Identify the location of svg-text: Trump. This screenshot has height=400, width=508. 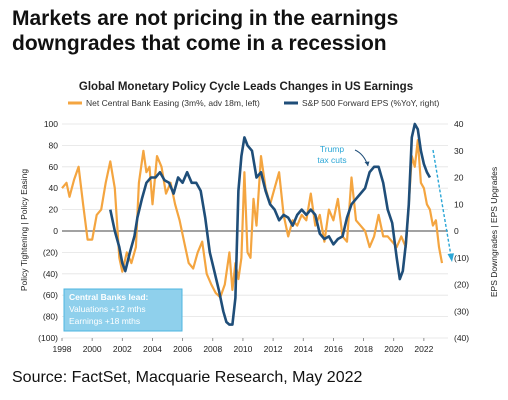
(332, 149).